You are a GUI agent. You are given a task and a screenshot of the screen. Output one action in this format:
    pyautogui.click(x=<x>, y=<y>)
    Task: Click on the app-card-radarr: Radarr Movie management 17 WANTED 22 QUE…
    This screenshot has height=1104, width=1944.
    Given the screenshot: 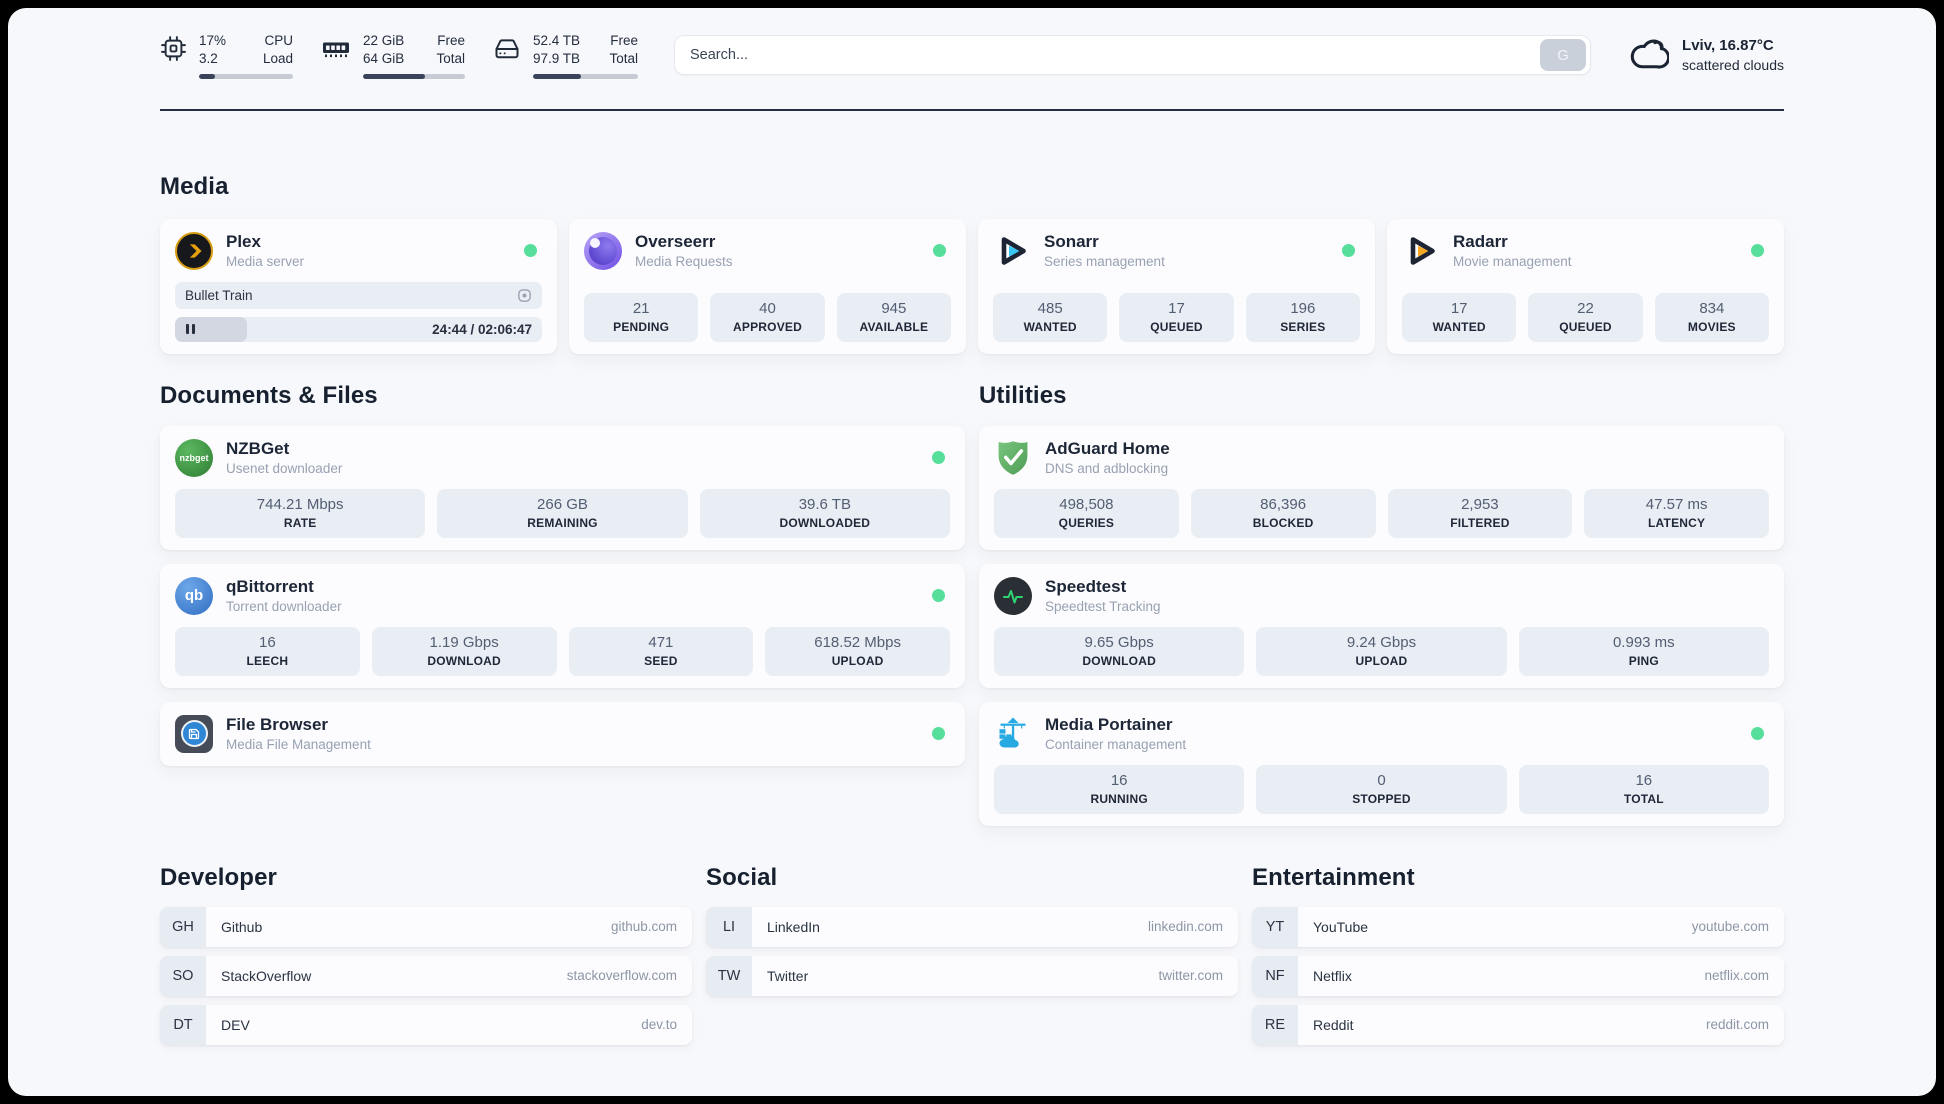 What is the action you would take?
    pyautogui.click(x=1585, y=286)
    